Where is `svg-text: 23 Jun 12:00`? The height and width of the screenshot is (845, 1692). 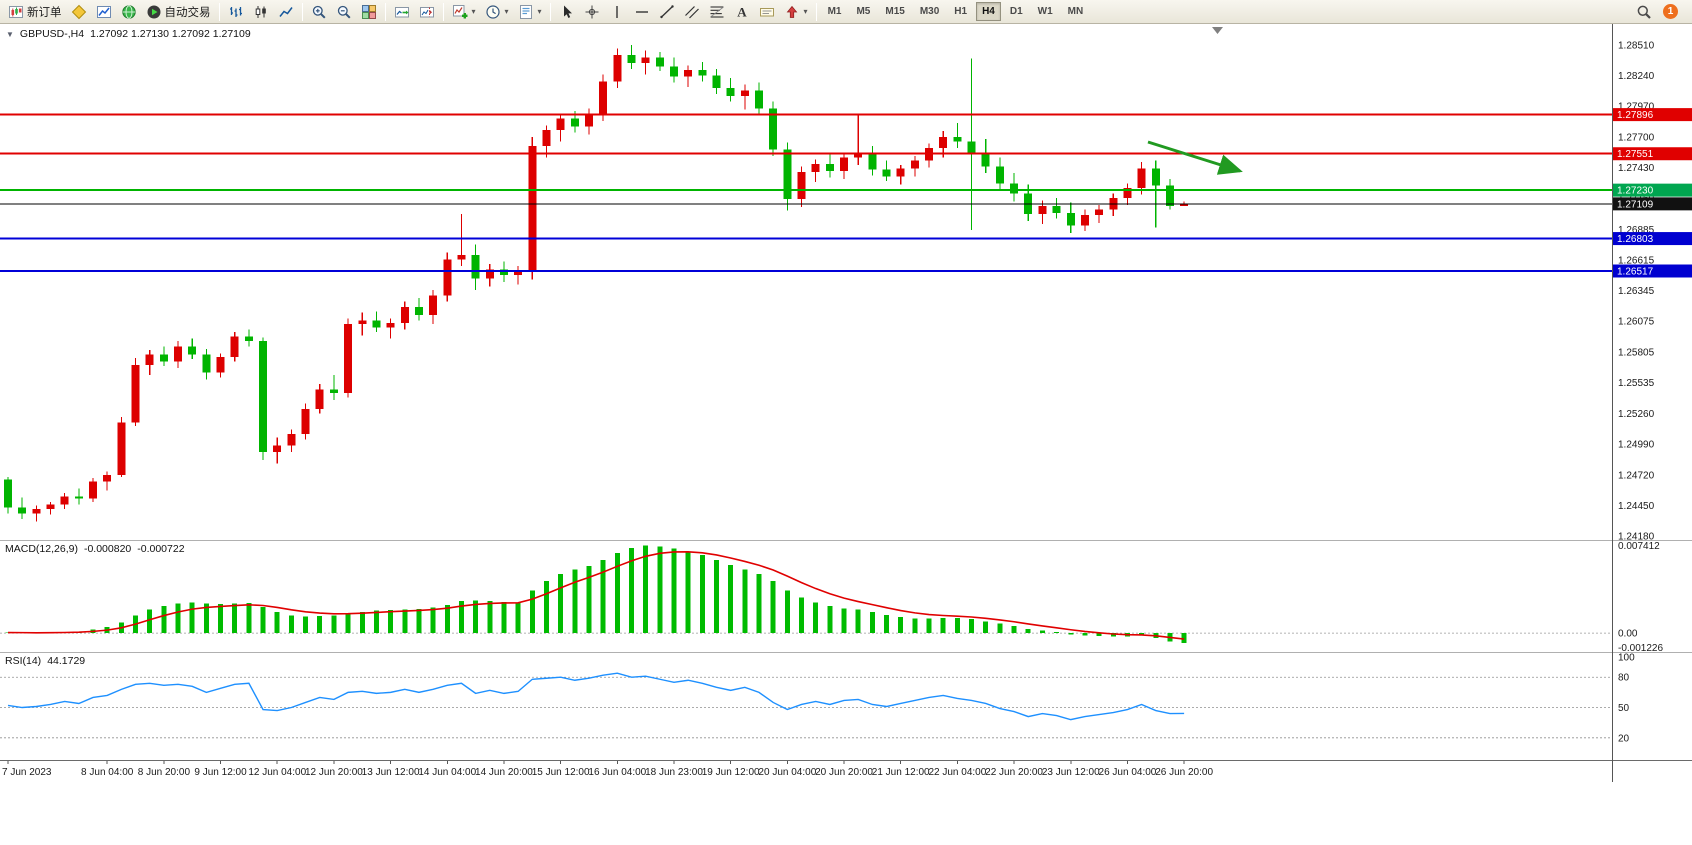 svg-text: 23 Jun 12:00 is located at coordinates (1071, 772).